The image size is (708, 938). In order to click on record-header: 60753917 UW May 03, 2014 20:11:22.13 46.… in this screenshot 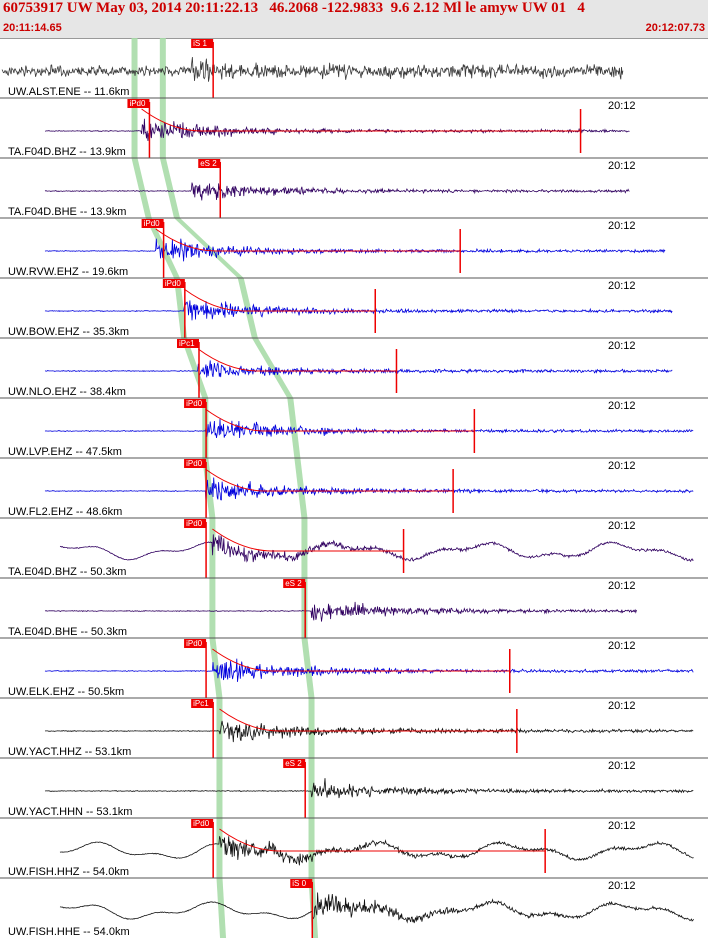, I will do `click(354, 19)`.